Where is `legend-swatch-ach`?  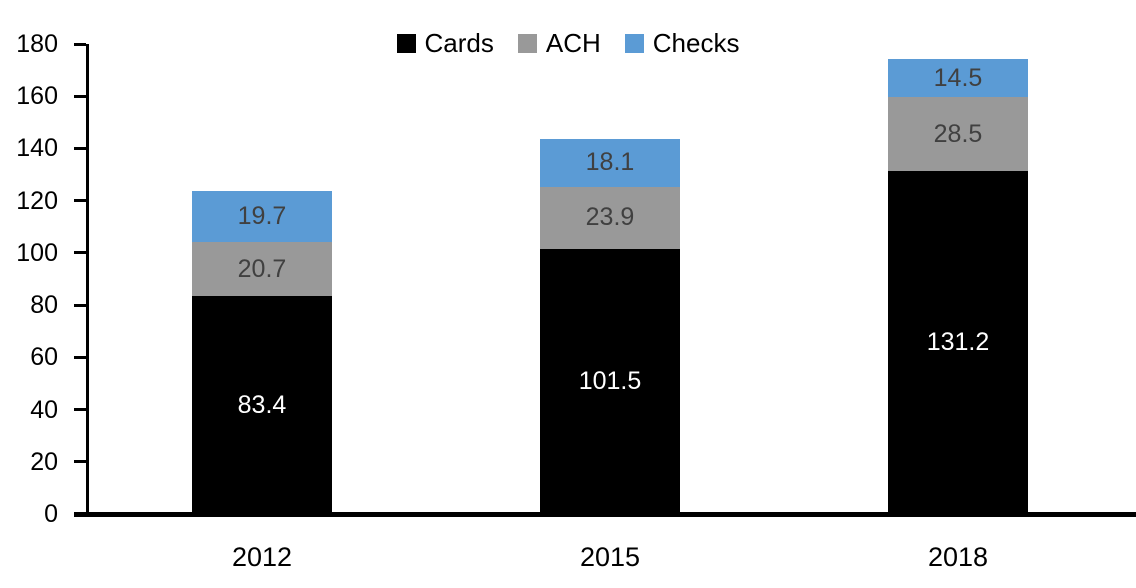 legend-swatch-ach is located at coordinates (527, 43).